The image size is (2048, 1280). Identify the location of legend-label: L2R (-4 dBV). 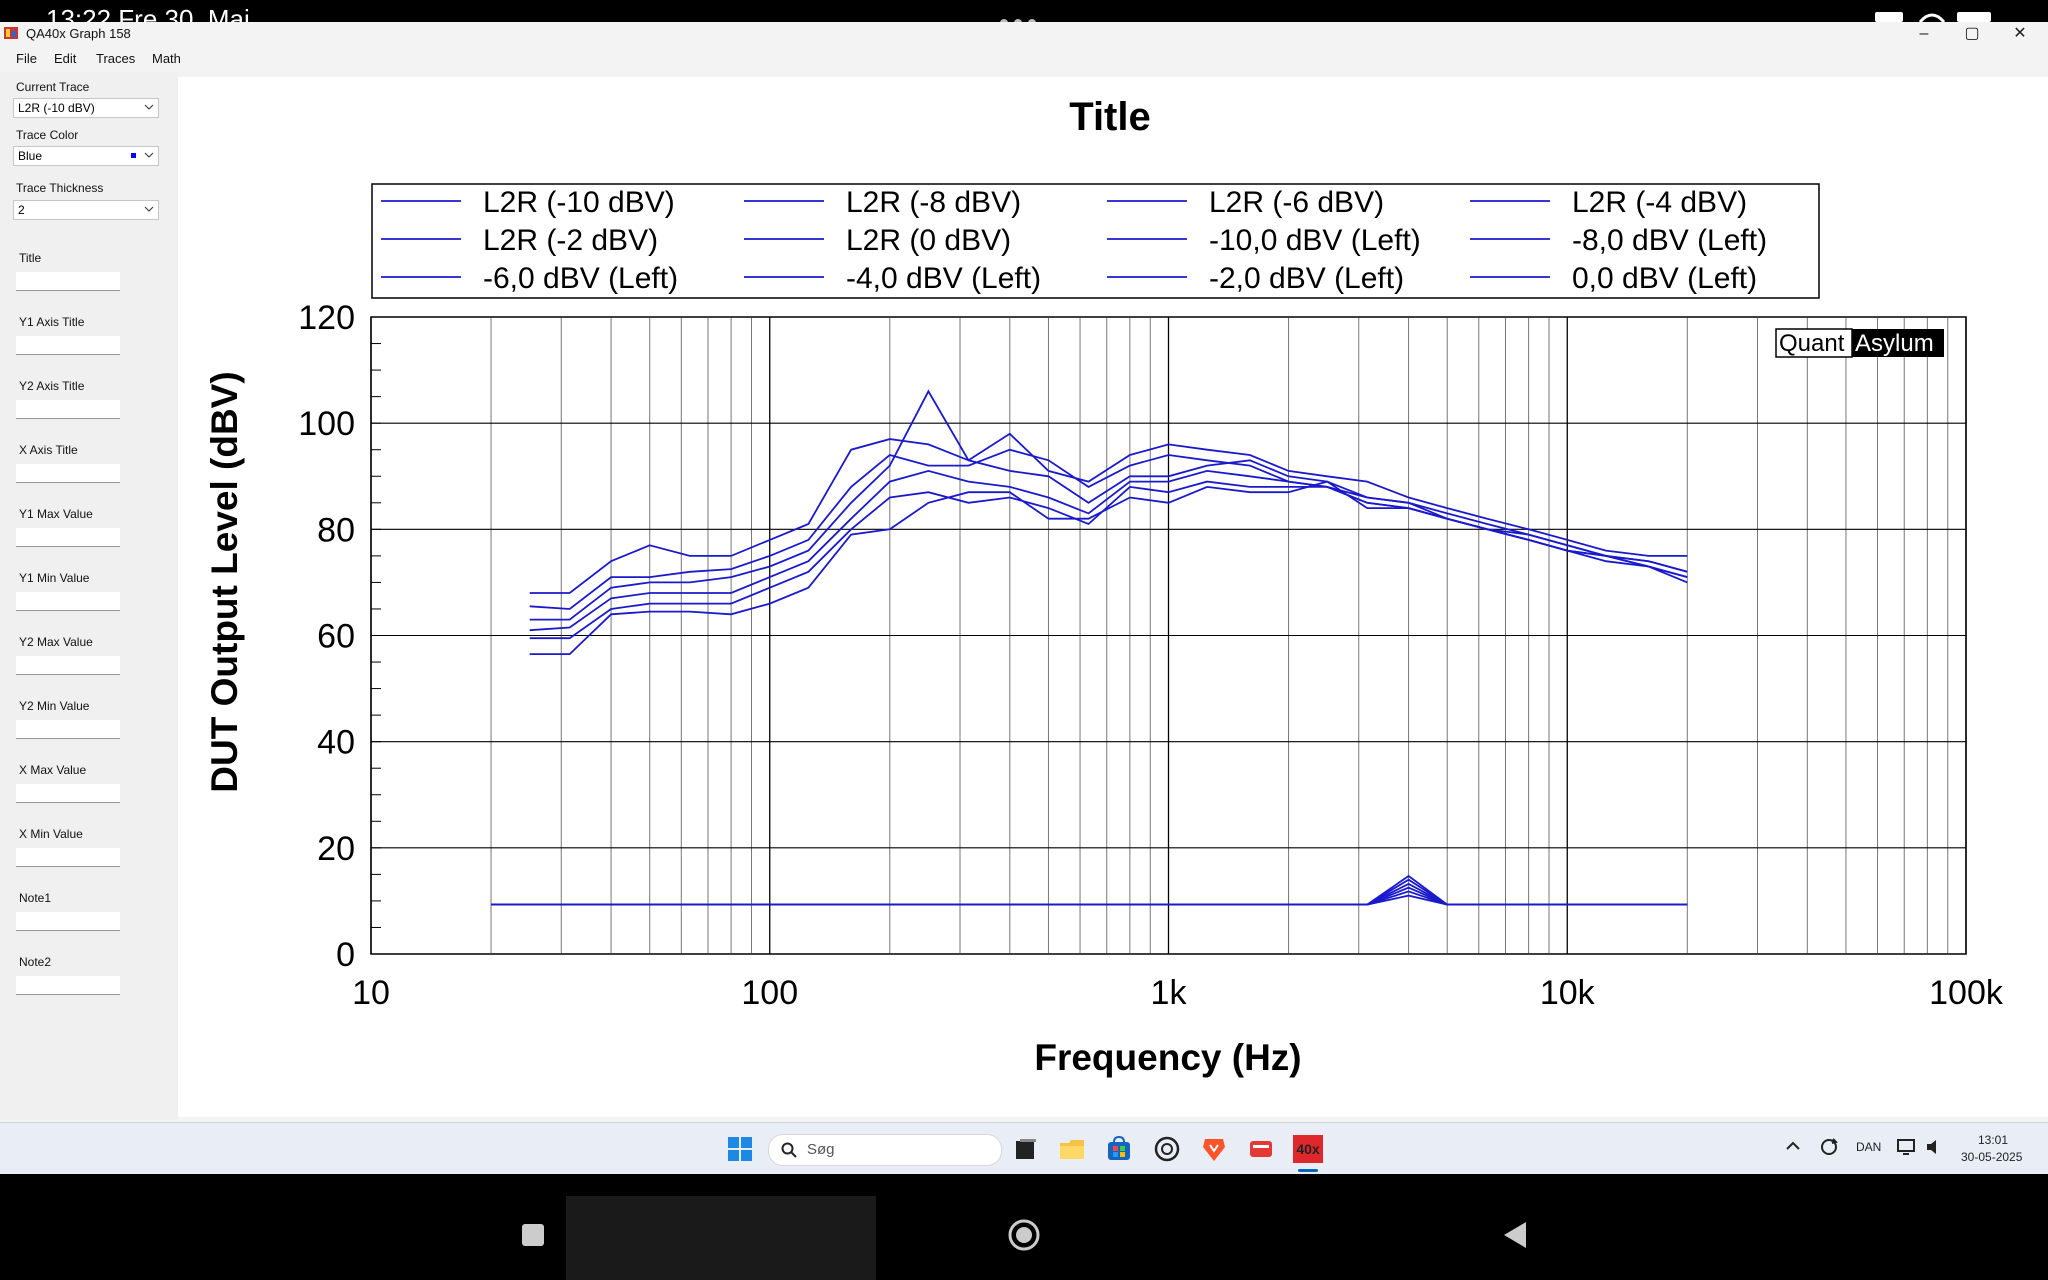
(1659, 202).